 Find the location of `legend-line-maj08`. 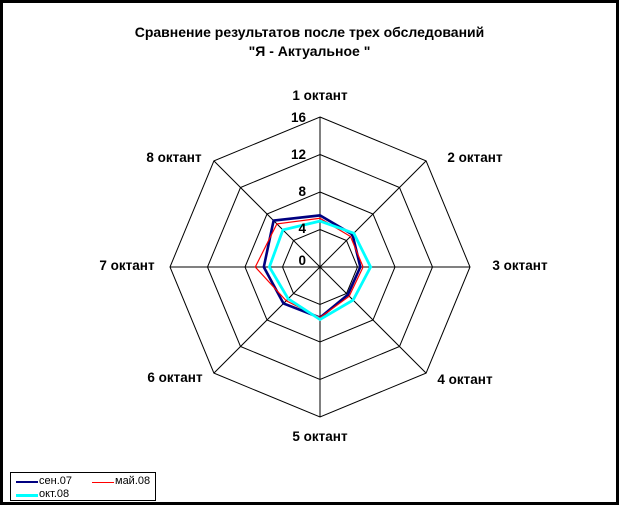

legend-line-maj08 is located at coordinates (103, 482).